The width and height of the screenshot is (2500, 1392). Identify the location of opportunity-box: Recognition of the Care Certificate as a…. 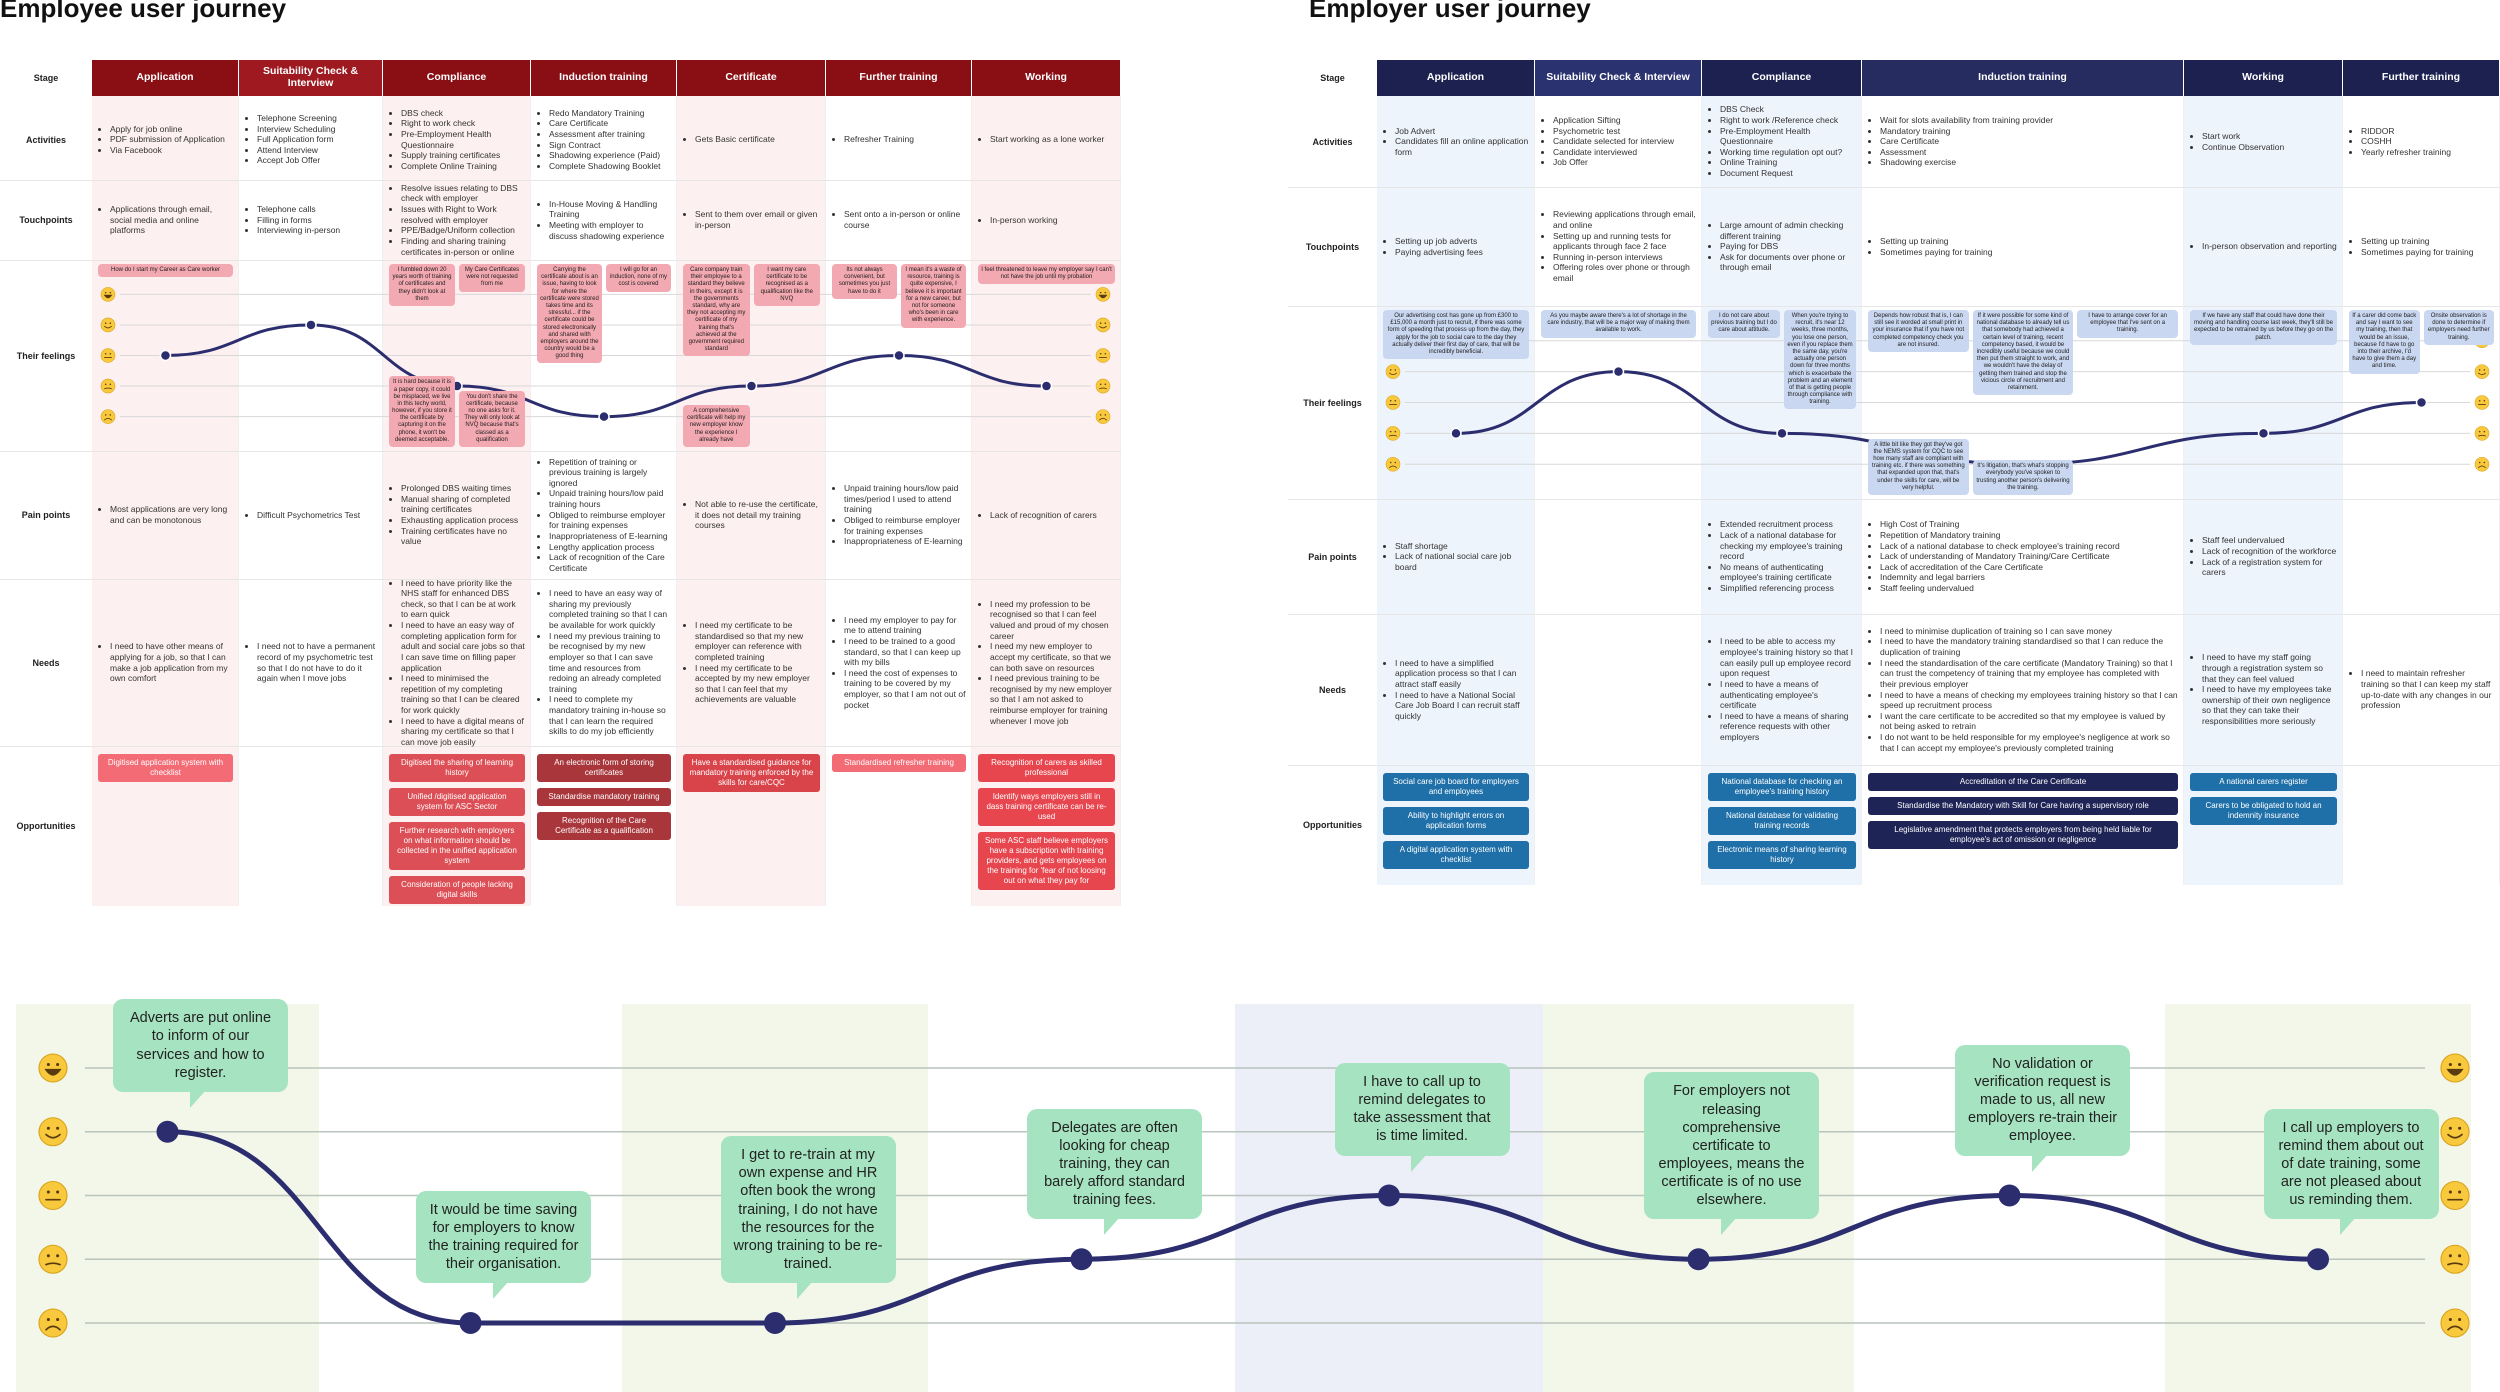
(604, 826).